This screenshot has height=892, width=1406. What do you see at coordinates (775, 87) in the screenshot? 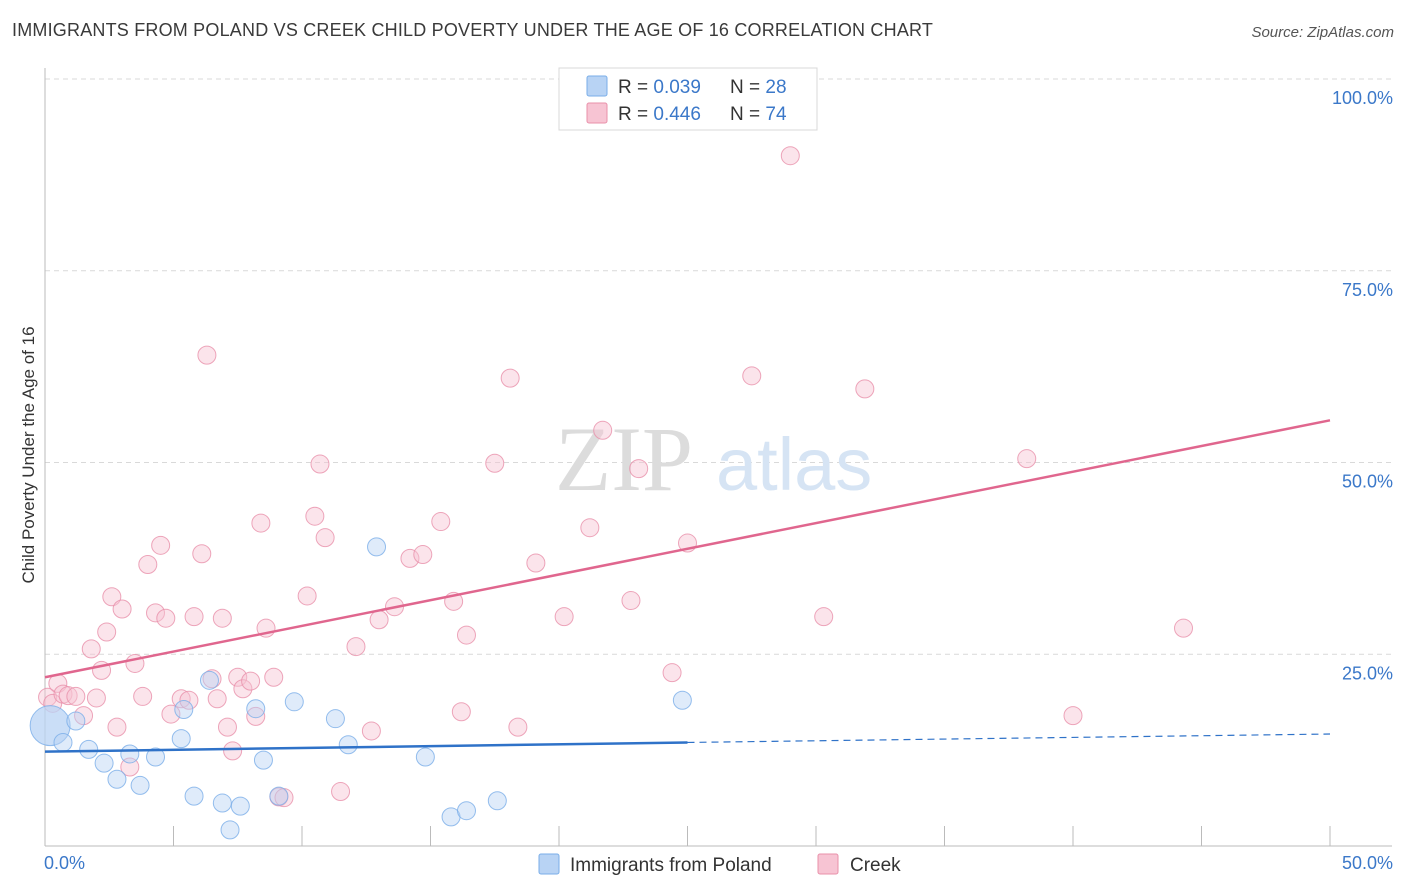
I see `legend-n-value: 28` at bounding box center [775, 87].